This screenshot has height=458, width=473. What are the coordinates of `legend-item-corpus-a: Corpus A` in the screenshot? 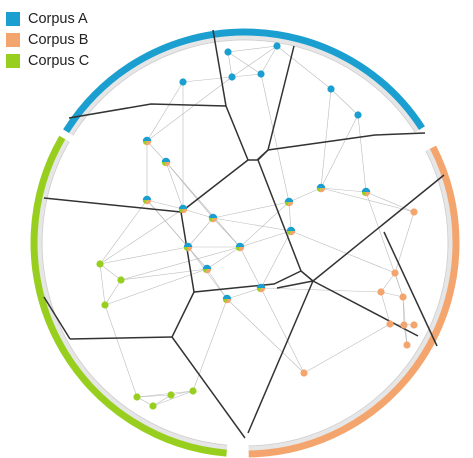 It's located at (47, 18).